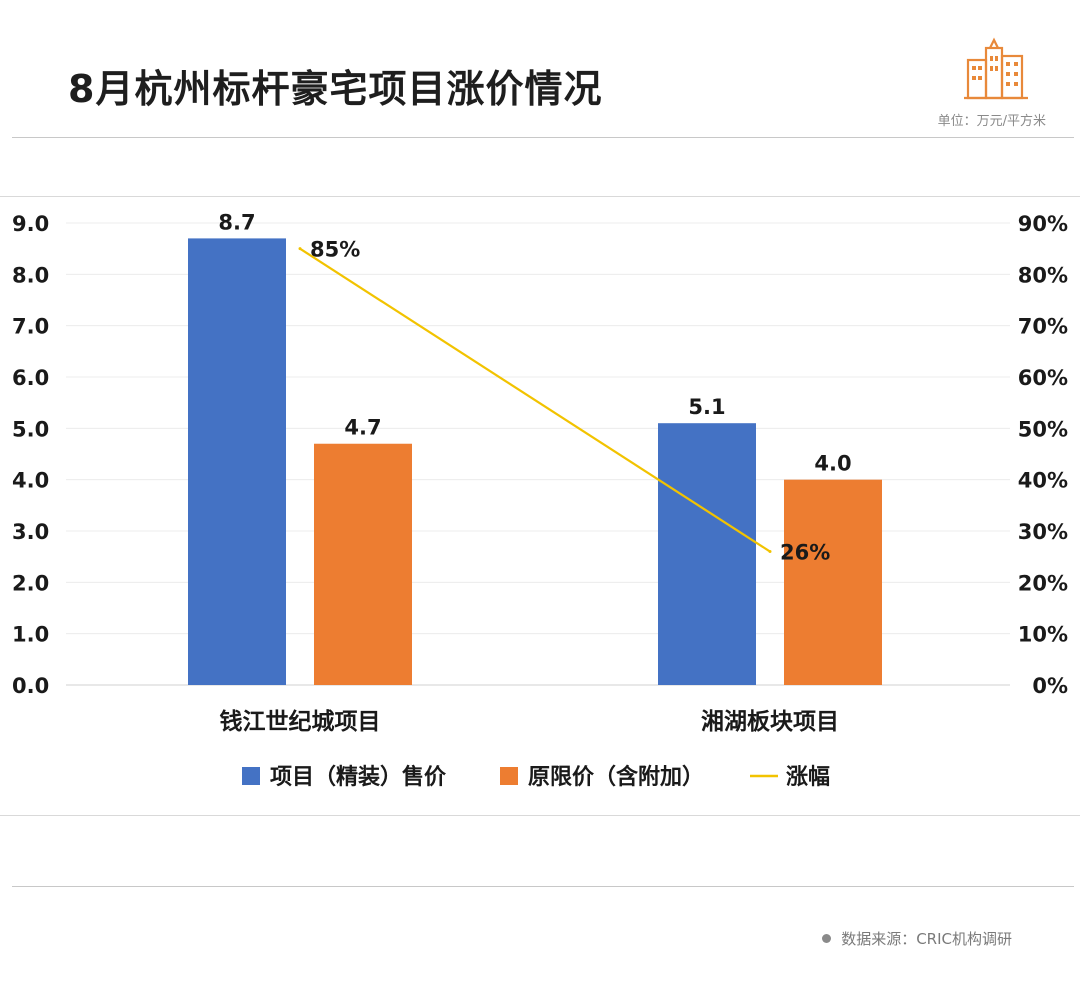 This screenshot has width=1080, height=995. I want to click on bar-value-label: 4.7, so click(362, 428).